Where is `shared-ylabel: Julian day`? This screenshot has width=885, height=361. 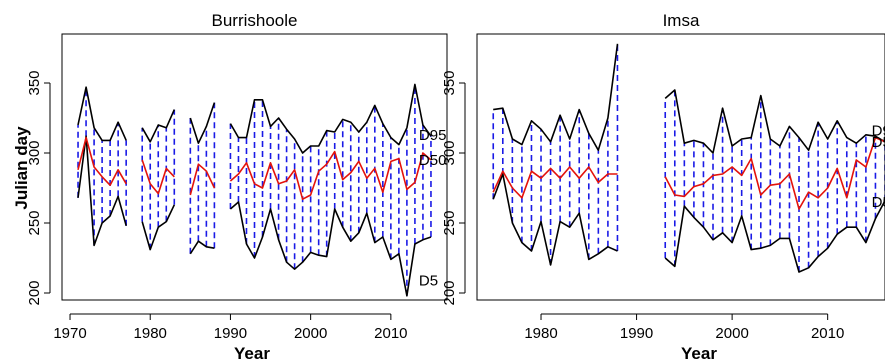 shared-ylabel: Julian day is located at coordinates (21, 168).